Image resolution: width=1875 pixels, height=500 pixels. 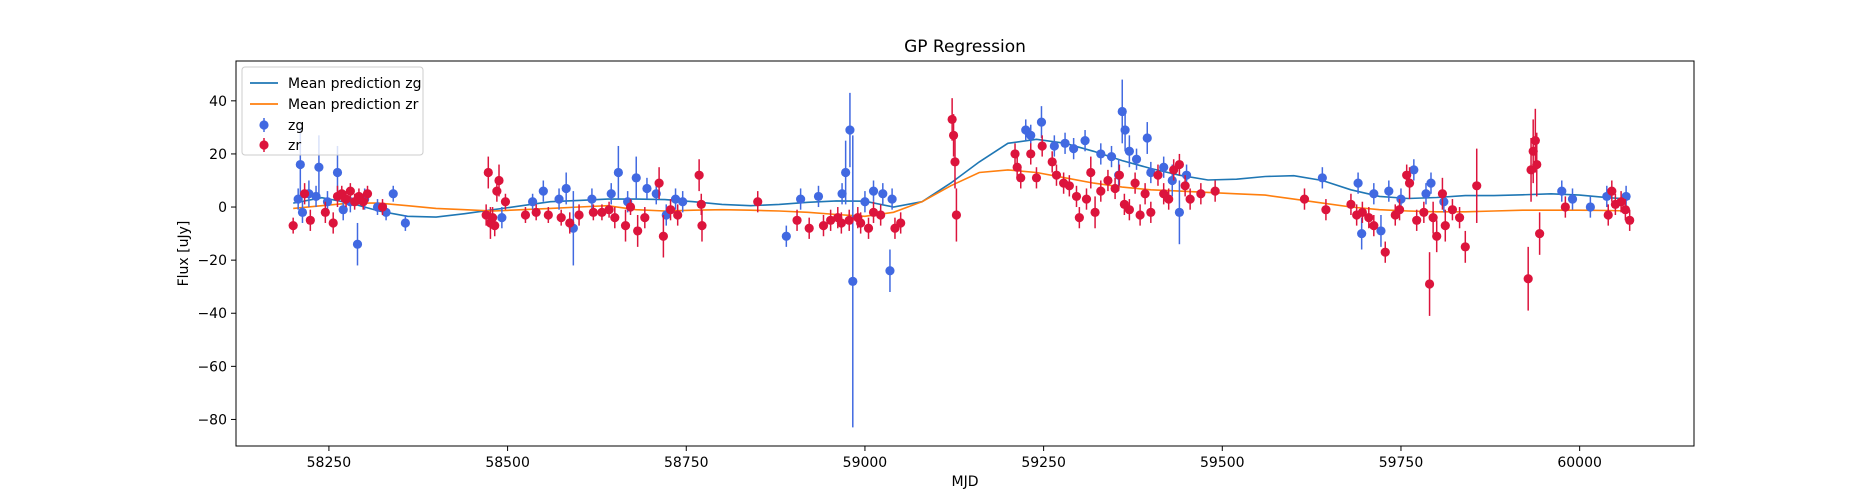 I want to click on x-axis-ticks: 58250 58500 58750 59000 59250 59500 59750 60000, so click(x=954, y=458).